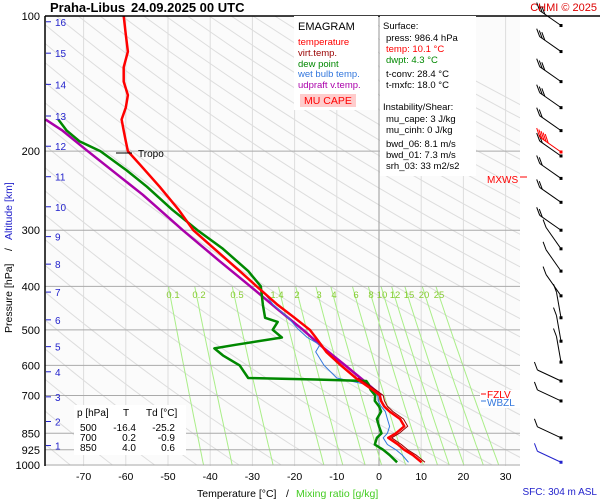 The width and height of the screenshot is (600, 500). Describe the element at coordinates (124, 428) in the screenshot. I see `table-cell: -16.4` at that location.